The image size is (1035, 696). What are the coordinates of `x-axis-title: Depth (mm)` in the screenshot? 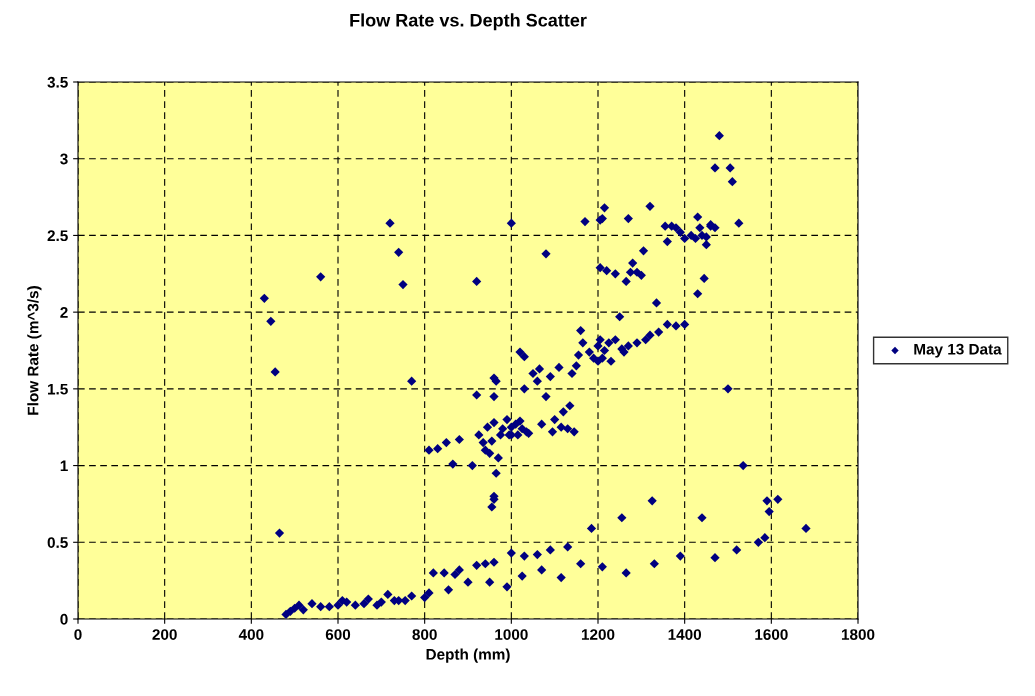 It's located at (468, 655).